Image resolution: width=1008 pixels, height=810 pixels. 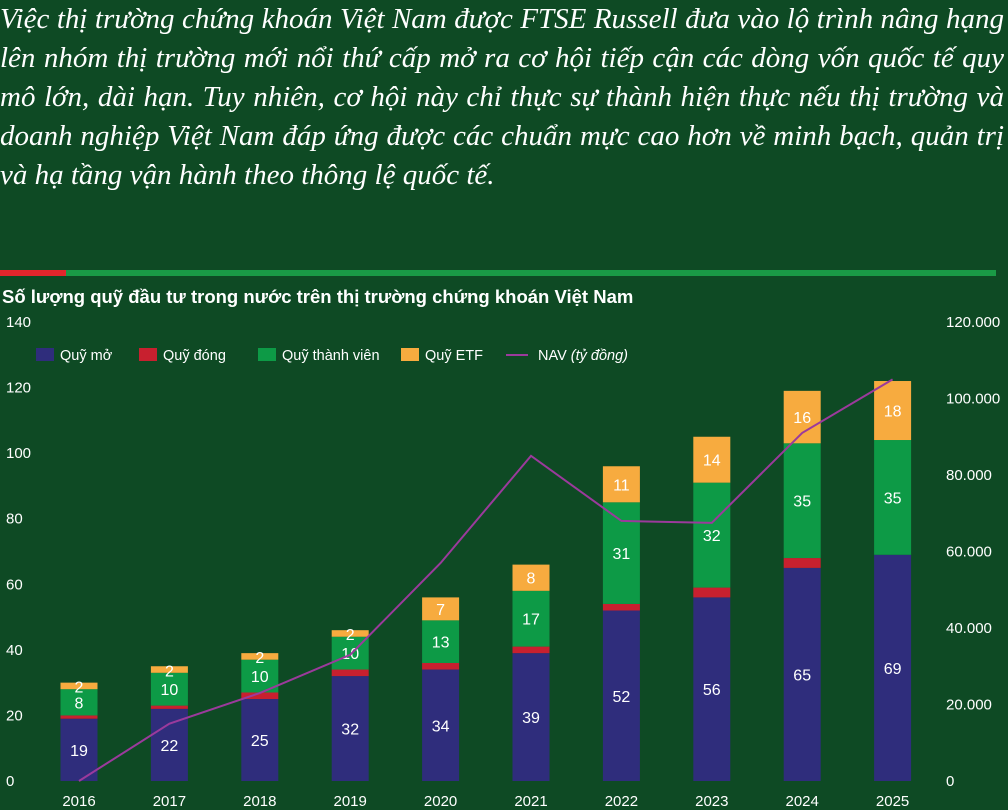 What do you see at coordinates (950, 781) in the screenshot?
I see `y-right-tick-label: 0` at bounding box center [950, 781].